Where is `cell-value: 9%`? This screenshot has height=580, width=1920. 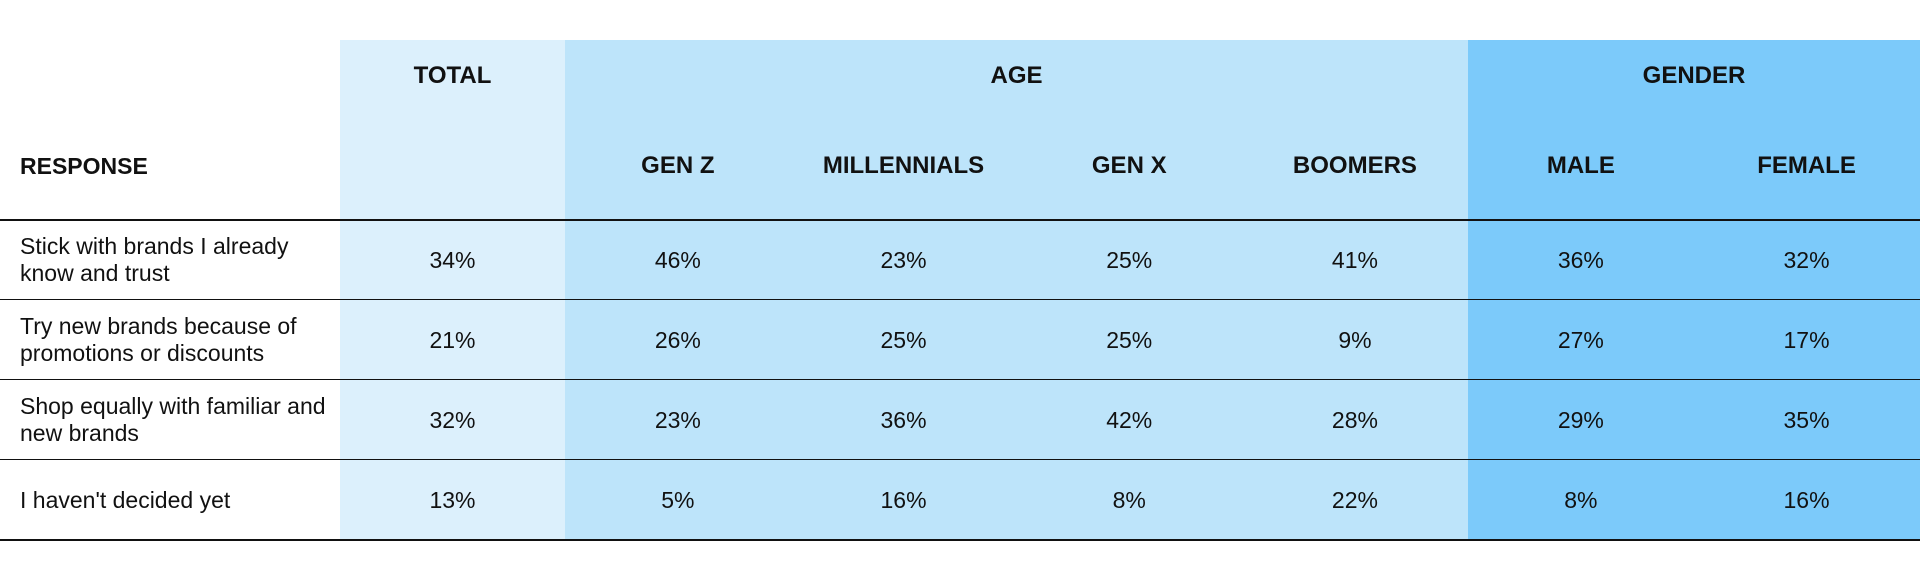
cell-value: 9% is located at coordinates (1355, 339).